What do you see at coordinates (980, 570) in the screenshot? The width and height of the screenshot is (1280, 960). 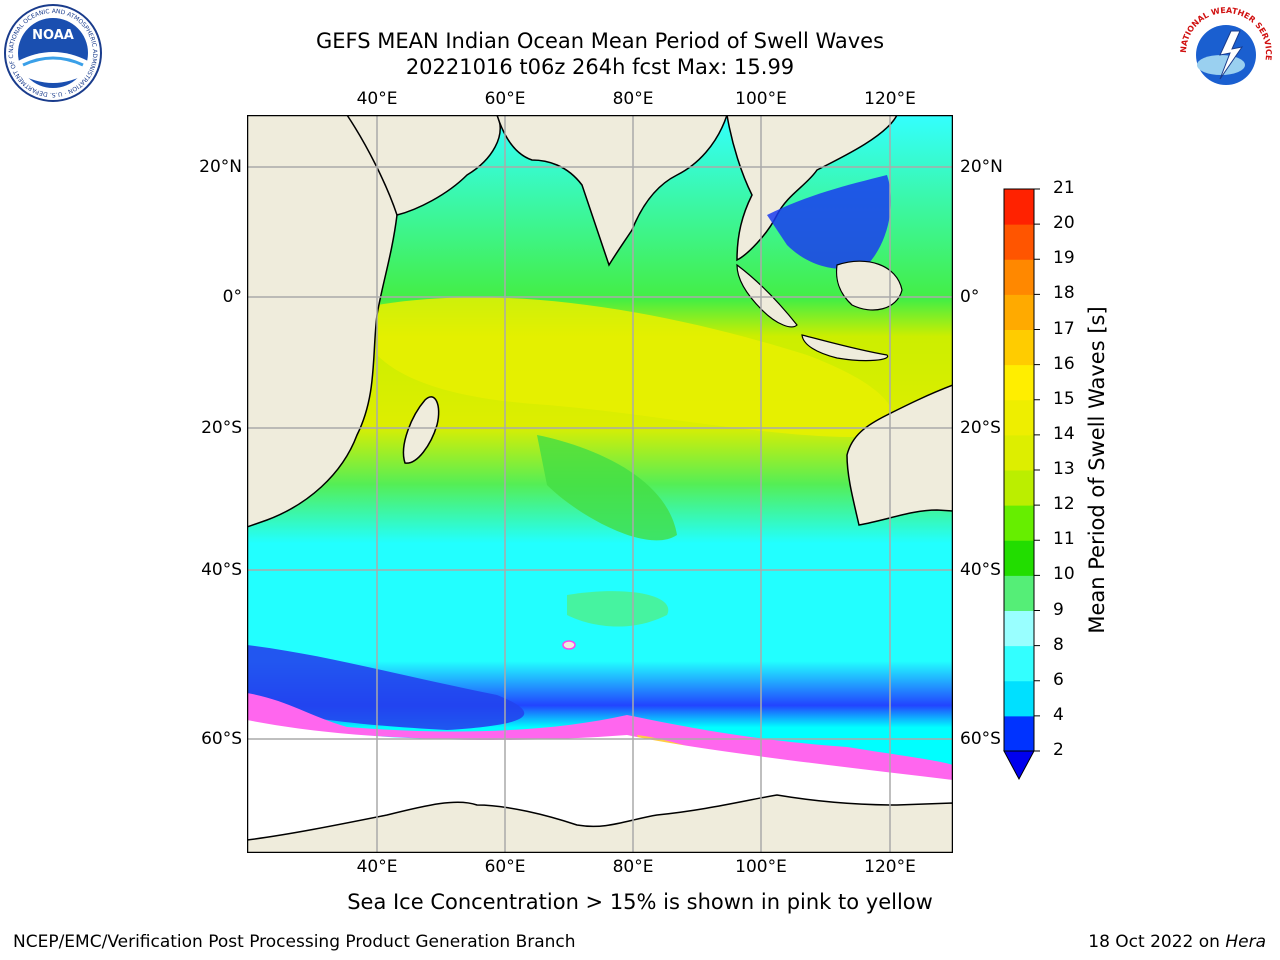 I see `lat-tick-right: 40°S` at bounding box center [980, 570].